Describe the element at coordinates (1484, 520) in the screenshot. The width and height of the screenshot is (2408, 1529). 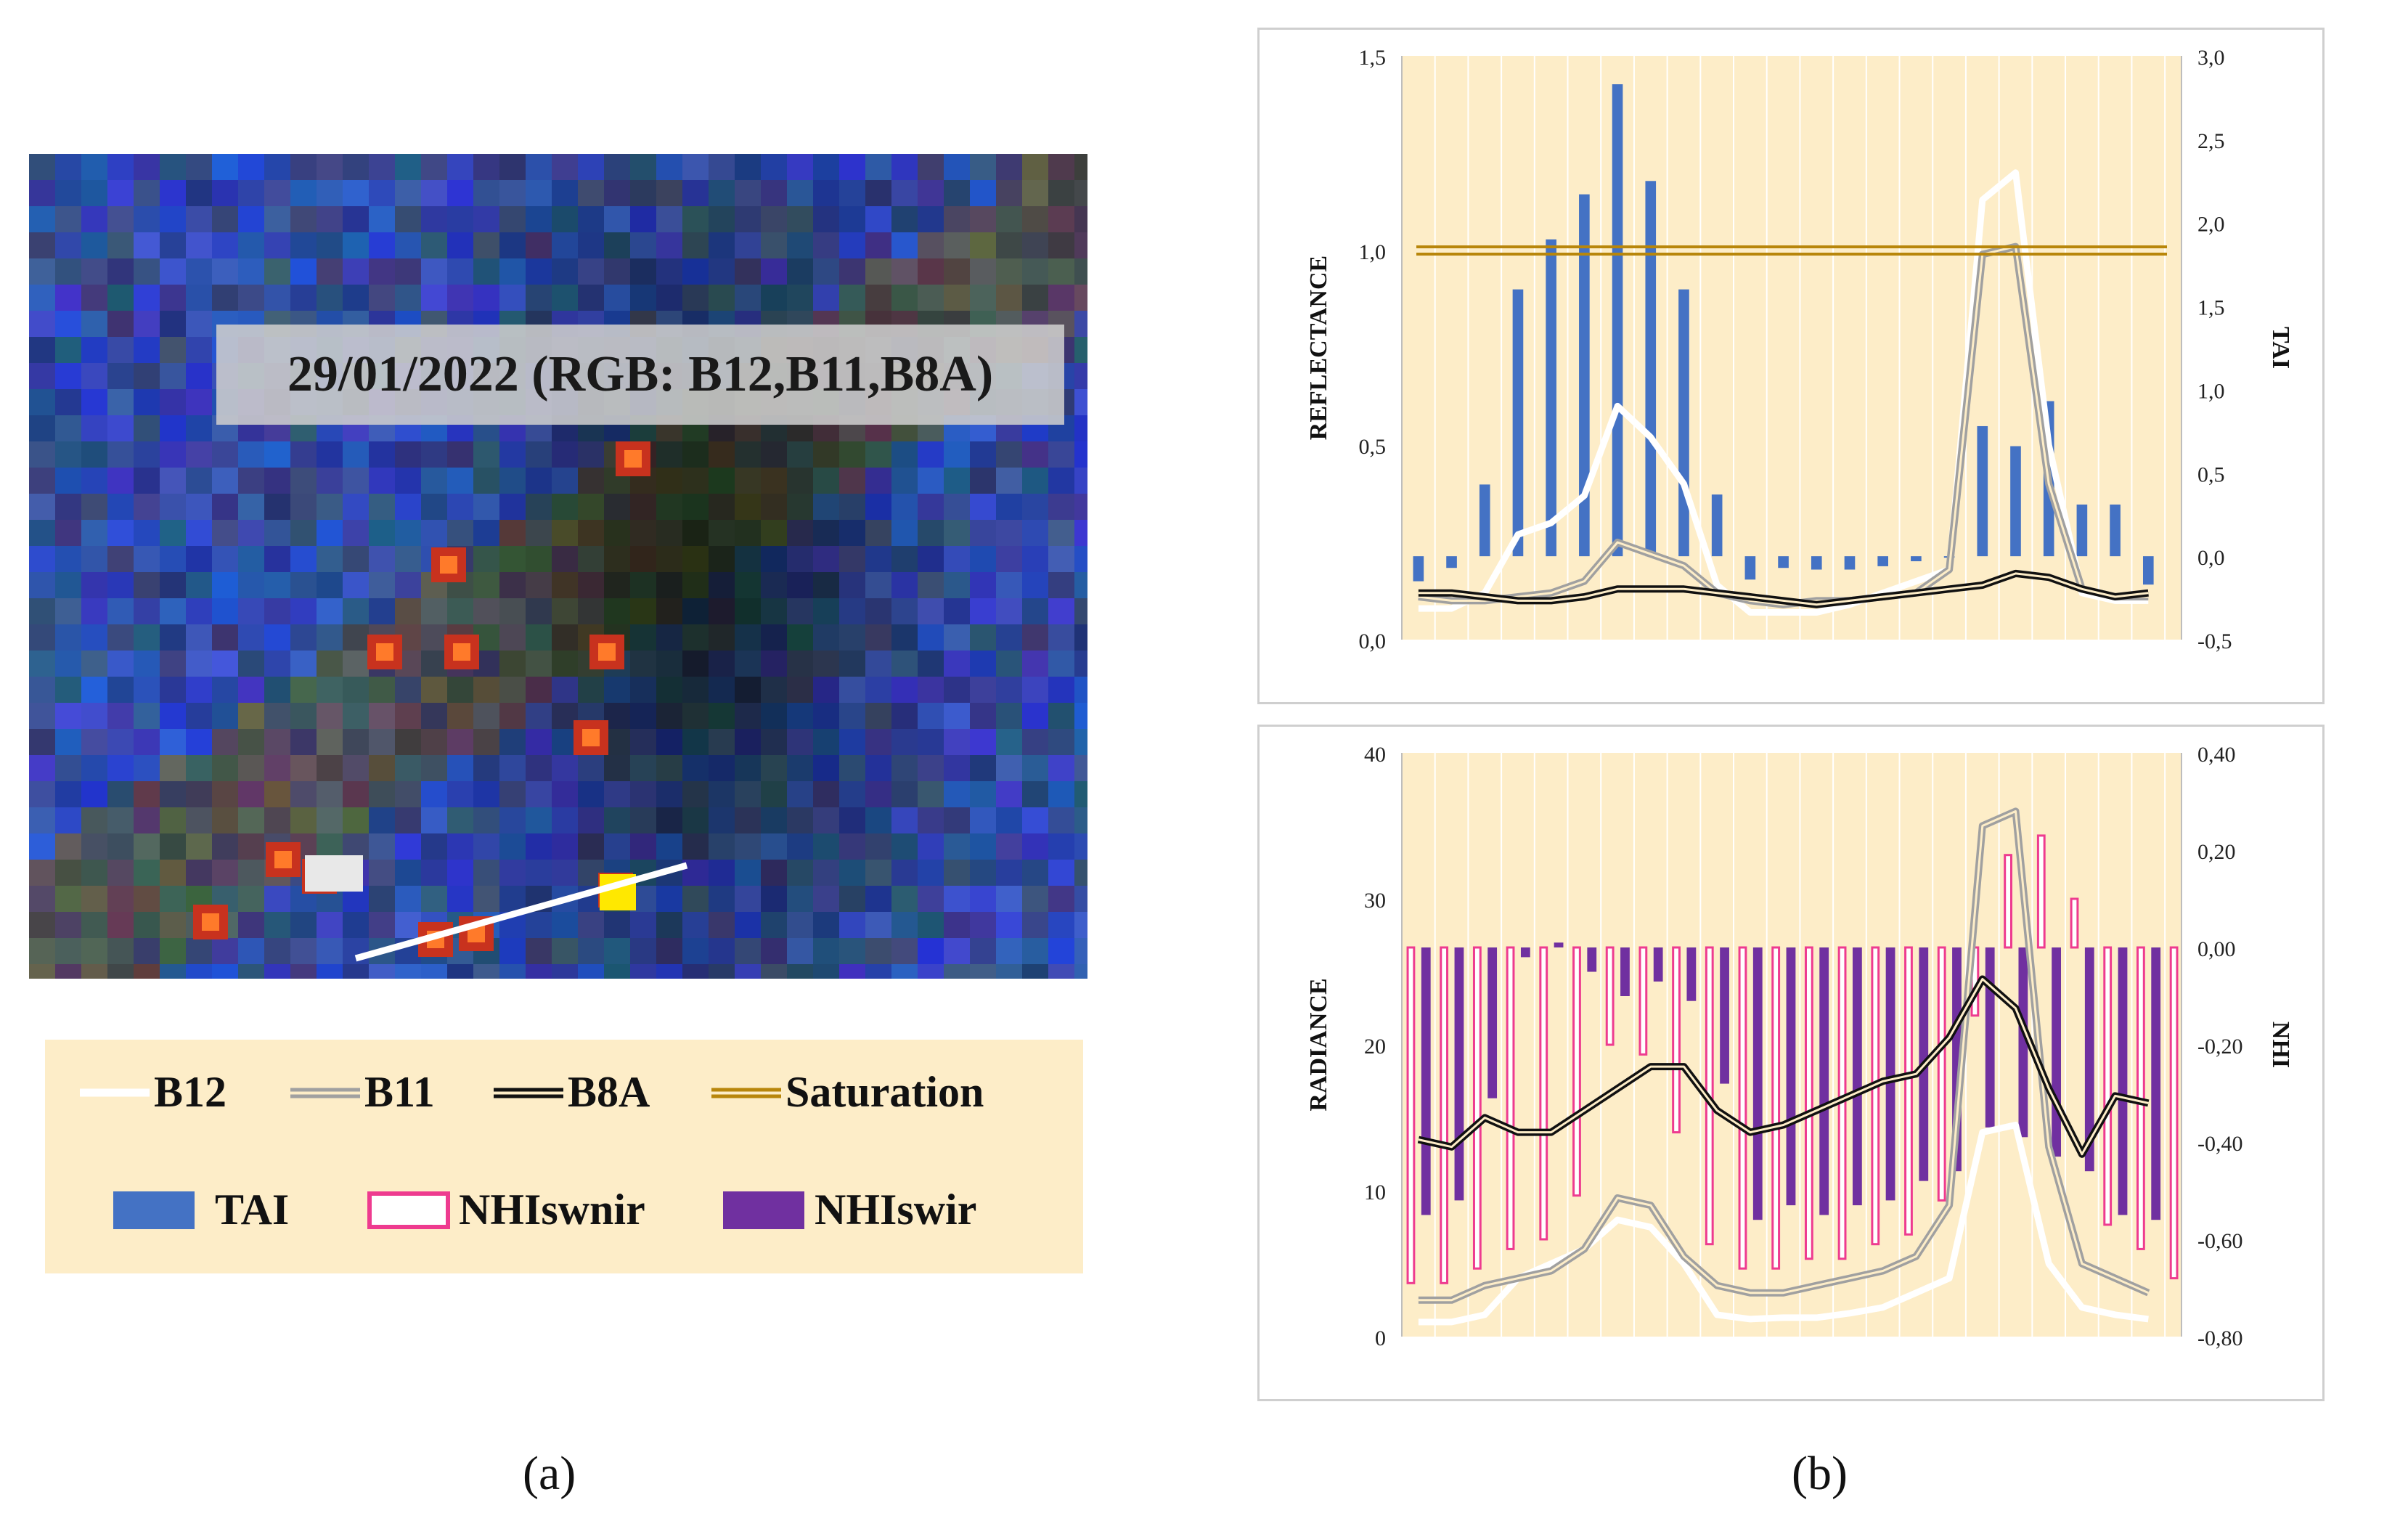
I see `bar-tai` at that location.